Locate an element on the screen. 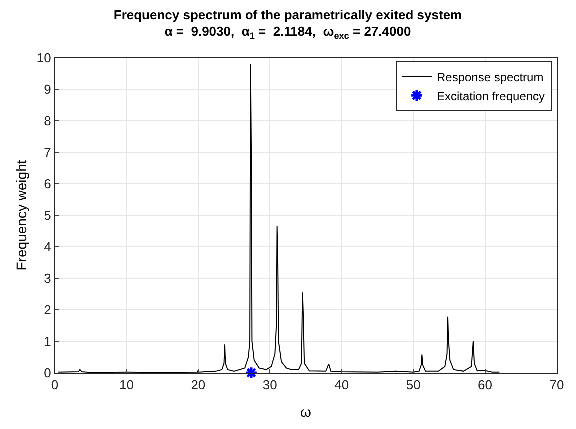 This screenshot has height=429, width=576. x-tick-label: 20 is located at coordinates (198, 385).